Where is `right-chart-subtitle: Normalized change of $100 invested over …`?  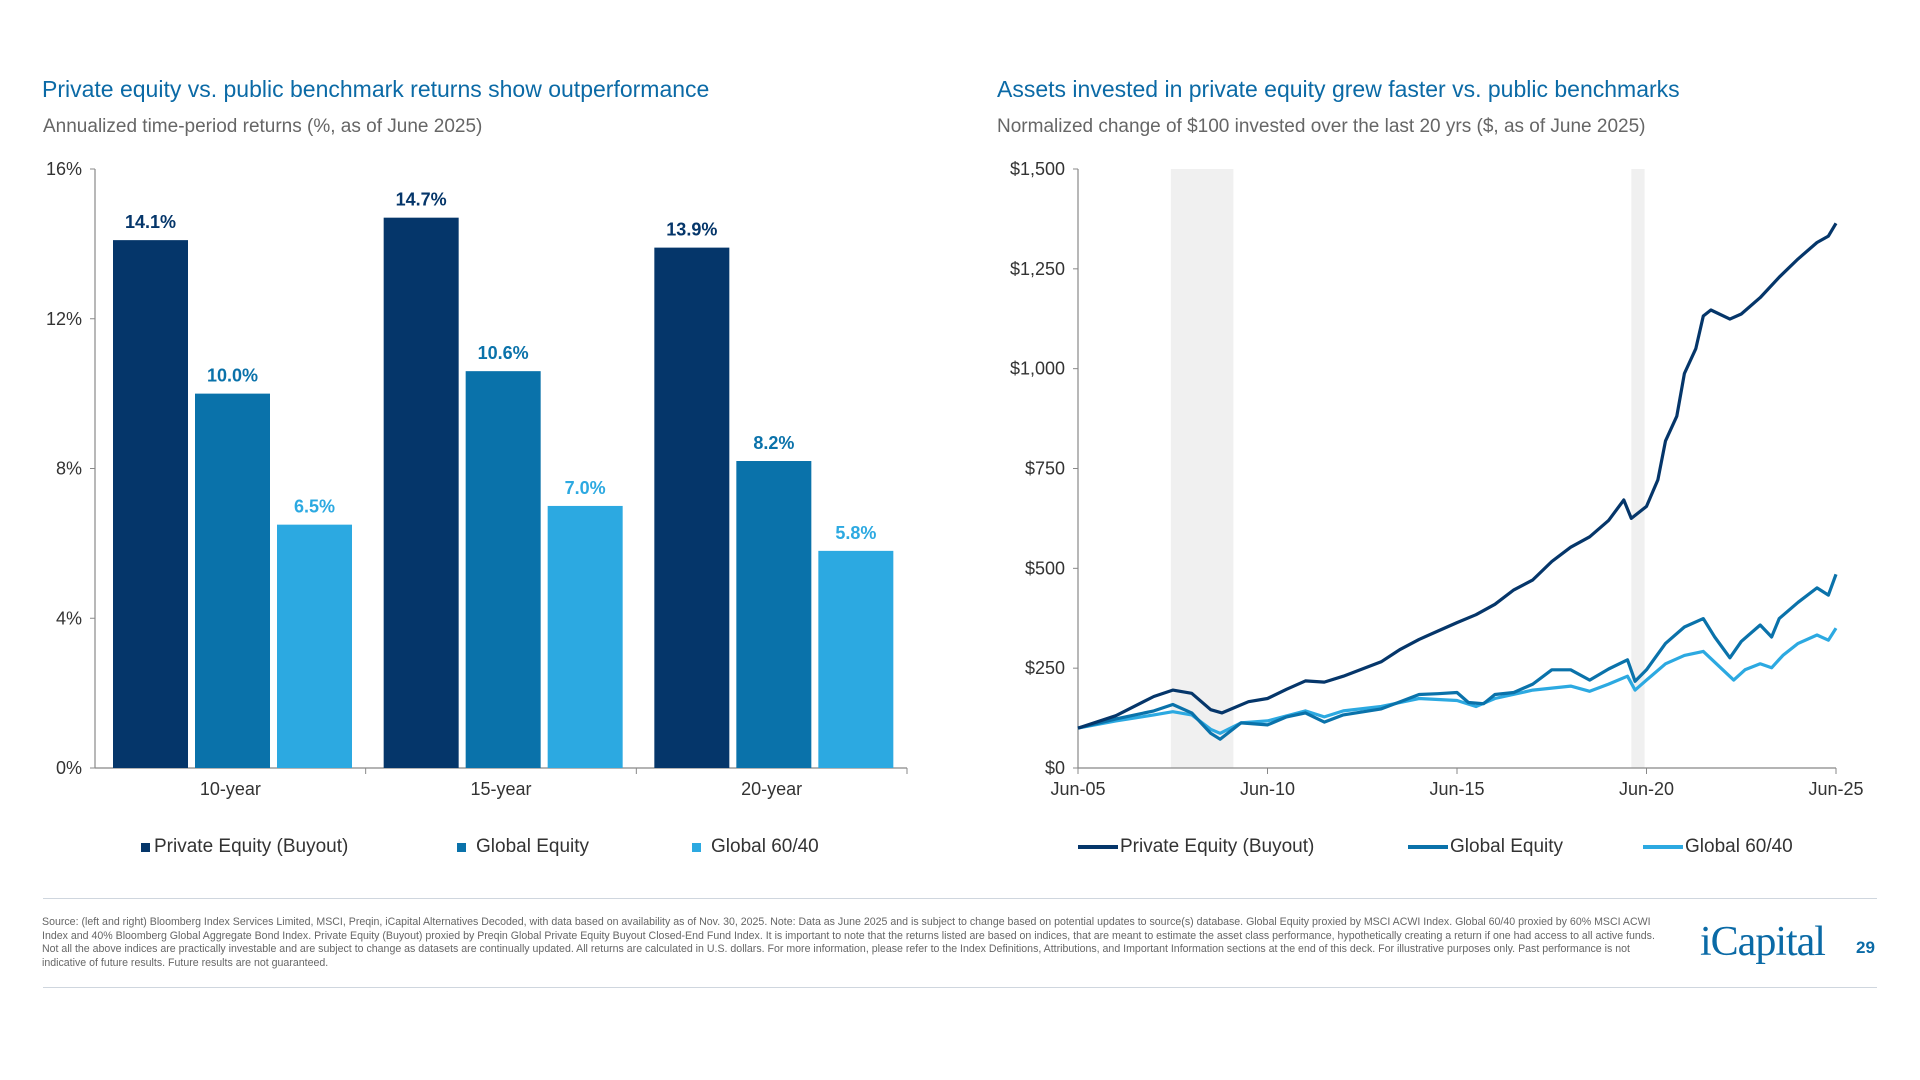
right-chart-subtitle: Normalized change of $100 invested over … is located at coordinates (1321, 126).